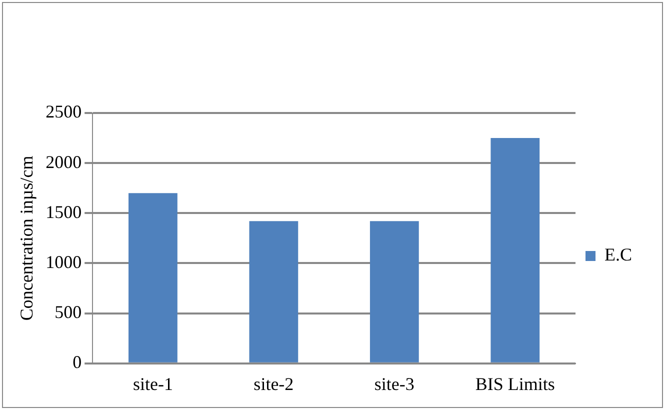  I want to click on y-tick-label: 2000, so click(64, 162).